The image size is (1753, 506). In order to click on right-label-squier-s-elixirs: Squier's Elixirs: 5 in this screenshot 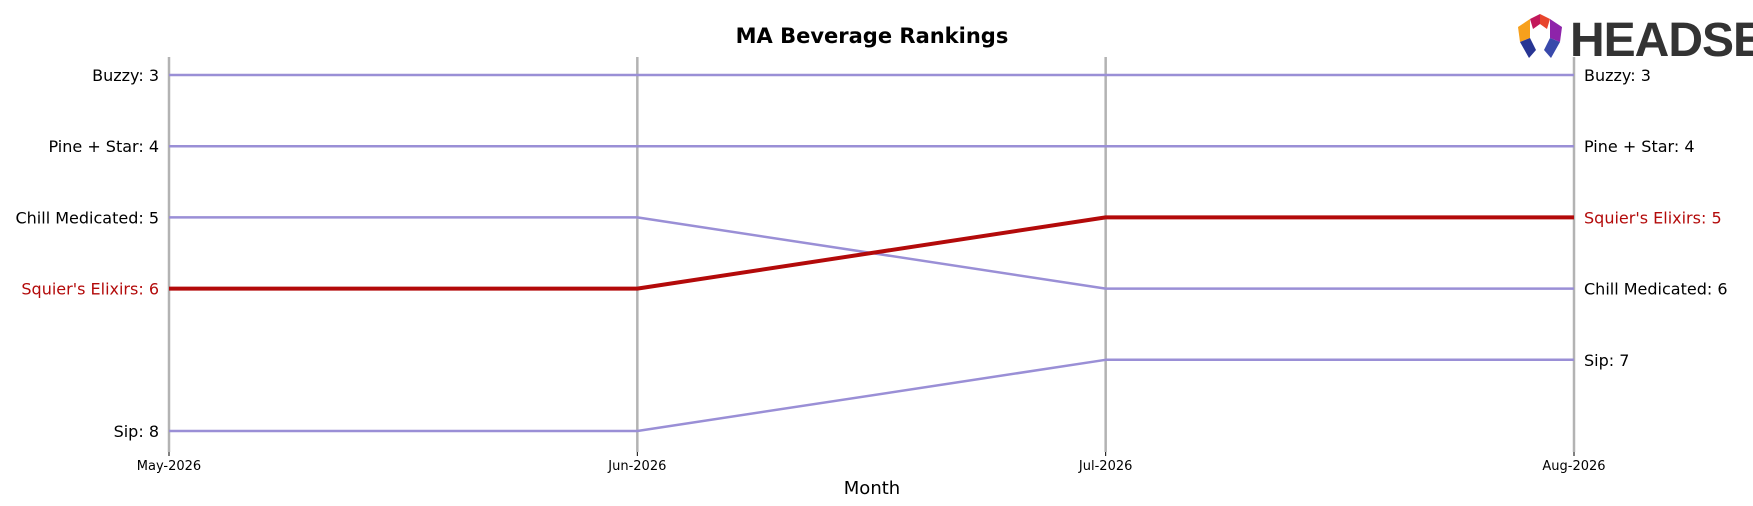, I will do `click(1653, 217)`.